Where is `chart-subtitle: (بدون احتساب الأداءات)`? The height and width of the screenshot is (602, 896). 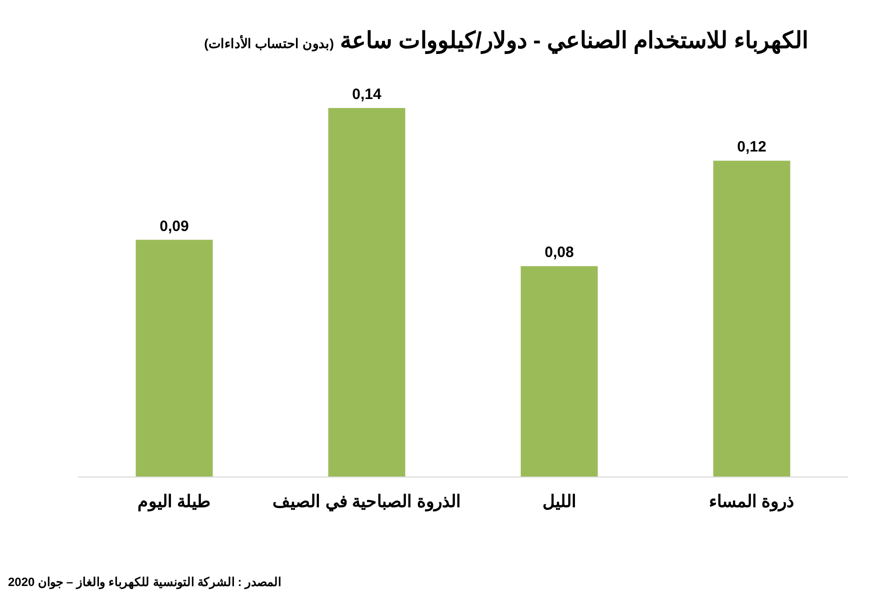
chart-subtitle: (بدون احتساب الأداءات) is located at coordinates (269, 43).